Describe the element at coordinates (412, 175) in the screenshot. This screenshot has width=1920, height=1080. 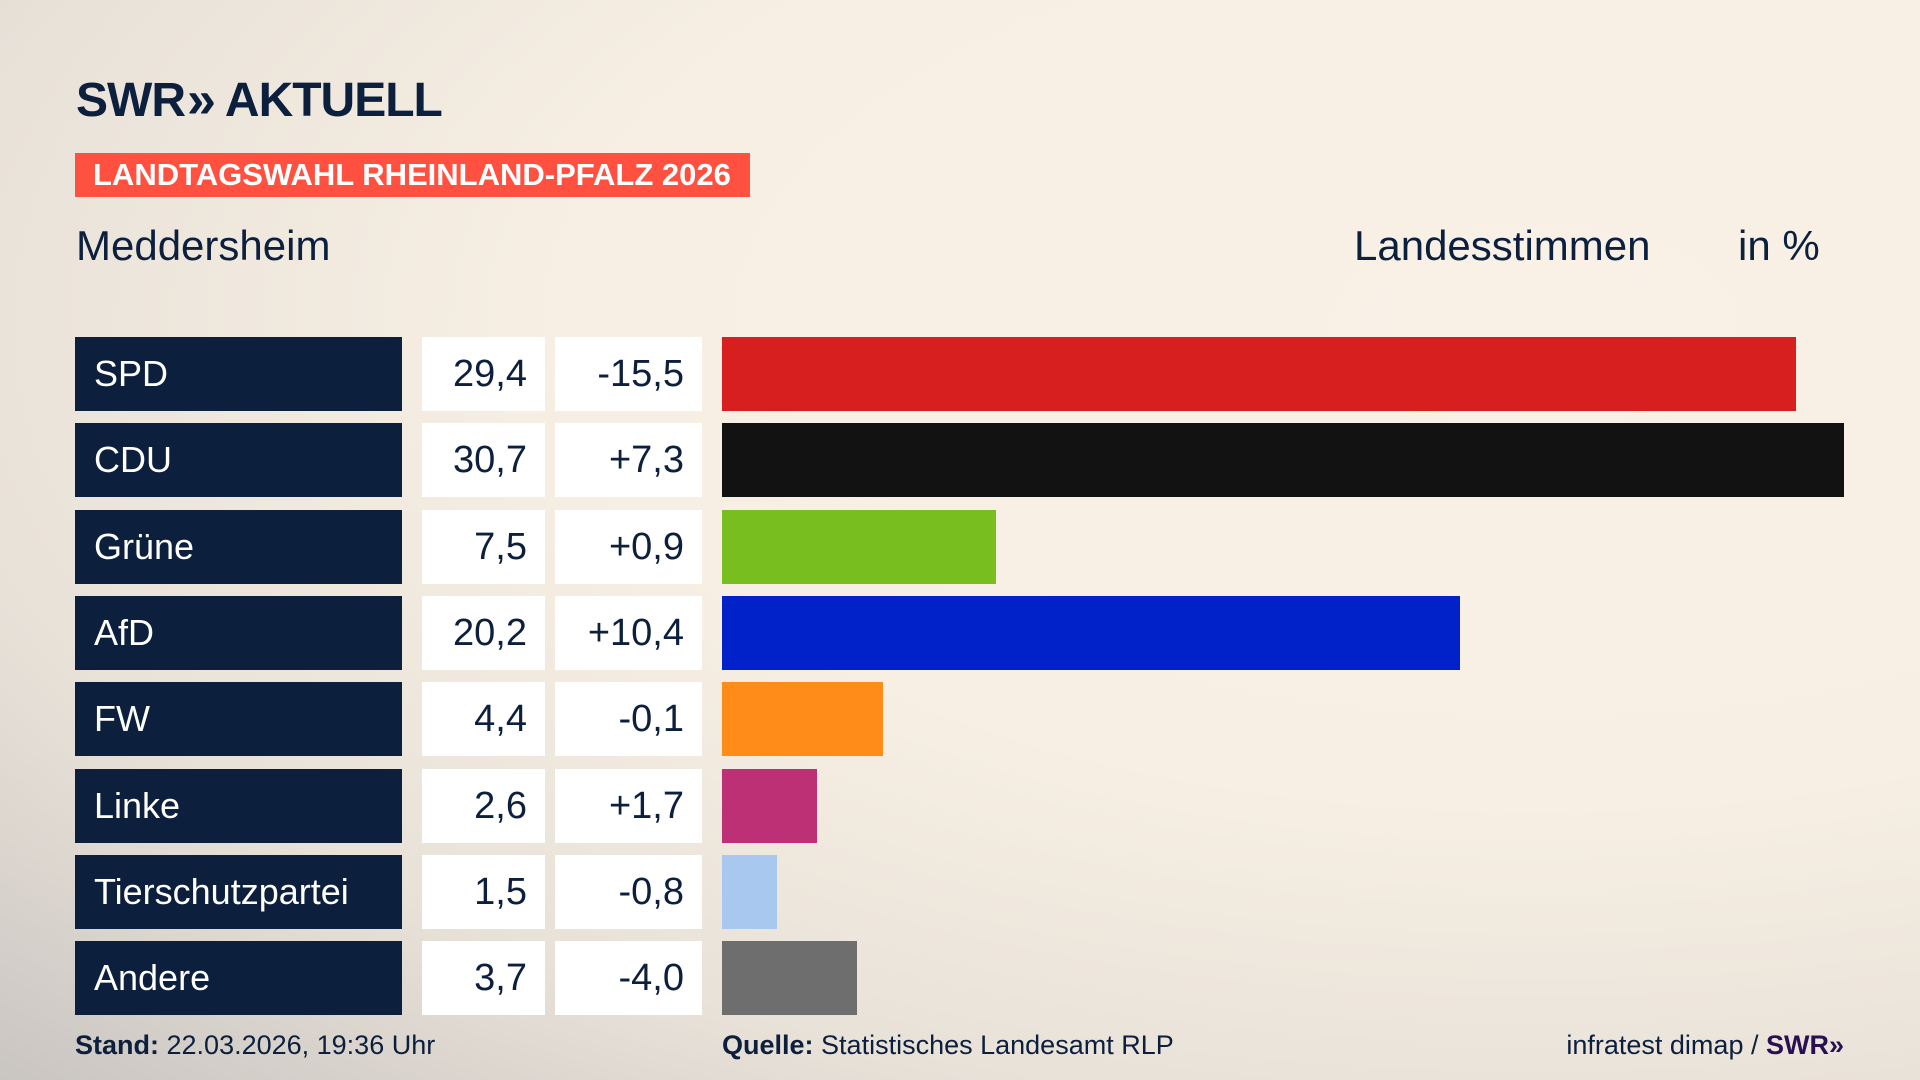
I see `election-banner: LANDTAGSWAHL RHEINLAND-PFALZ 2026` at that location.